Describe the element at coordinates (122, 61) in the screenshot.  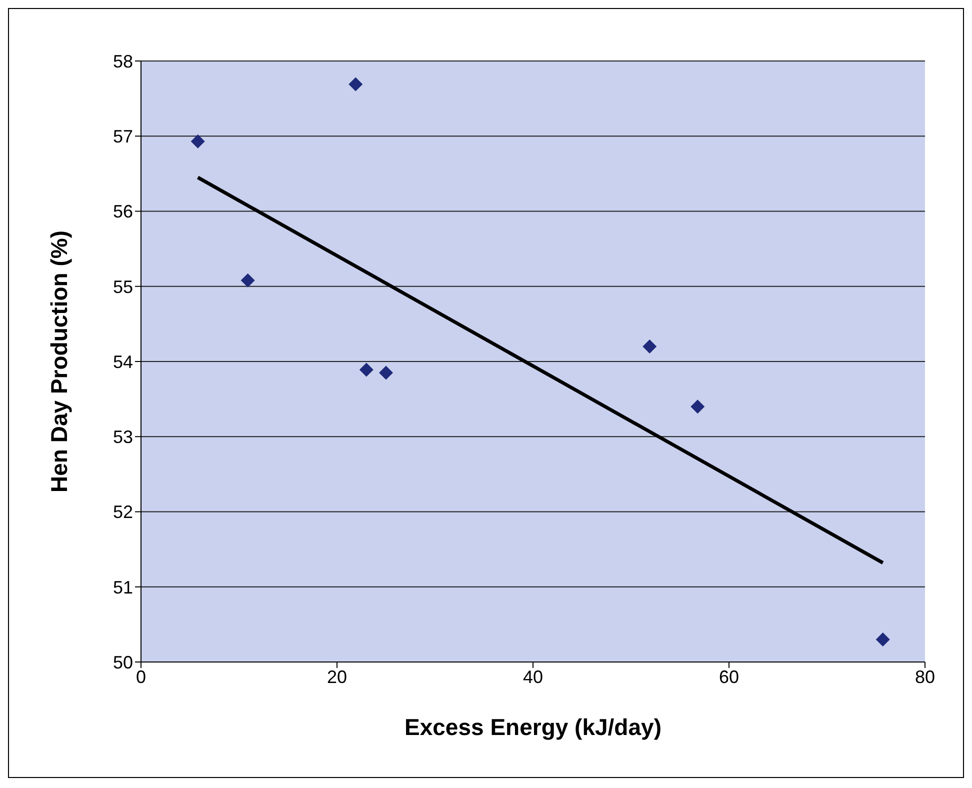
I see `y-tick-label: 58` at that location.